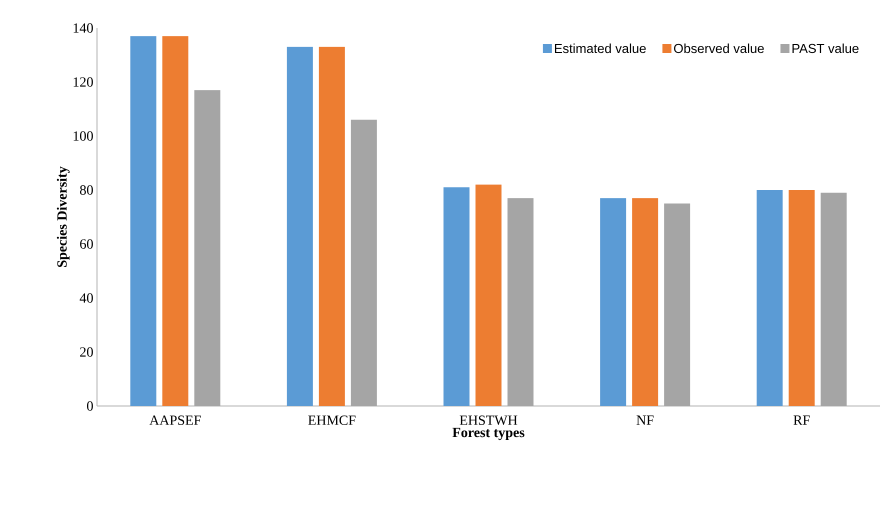  I want to click on x-tick-label: EHMCF, so click(332, 420).